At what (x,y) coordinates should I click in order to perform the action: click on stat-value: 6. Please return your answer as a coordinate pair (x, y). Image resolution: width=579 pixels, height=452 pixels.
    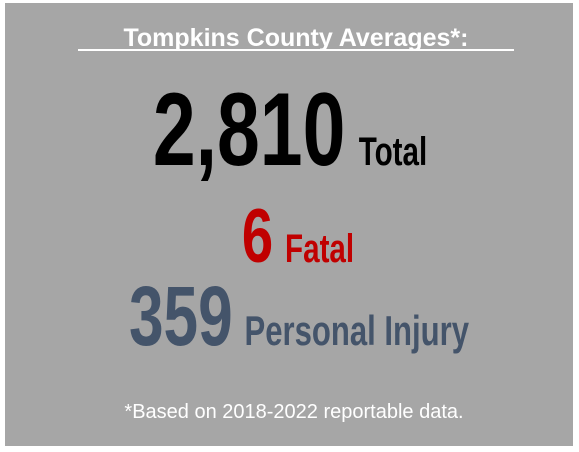
    Looking at the image, I should click on (257, 236).